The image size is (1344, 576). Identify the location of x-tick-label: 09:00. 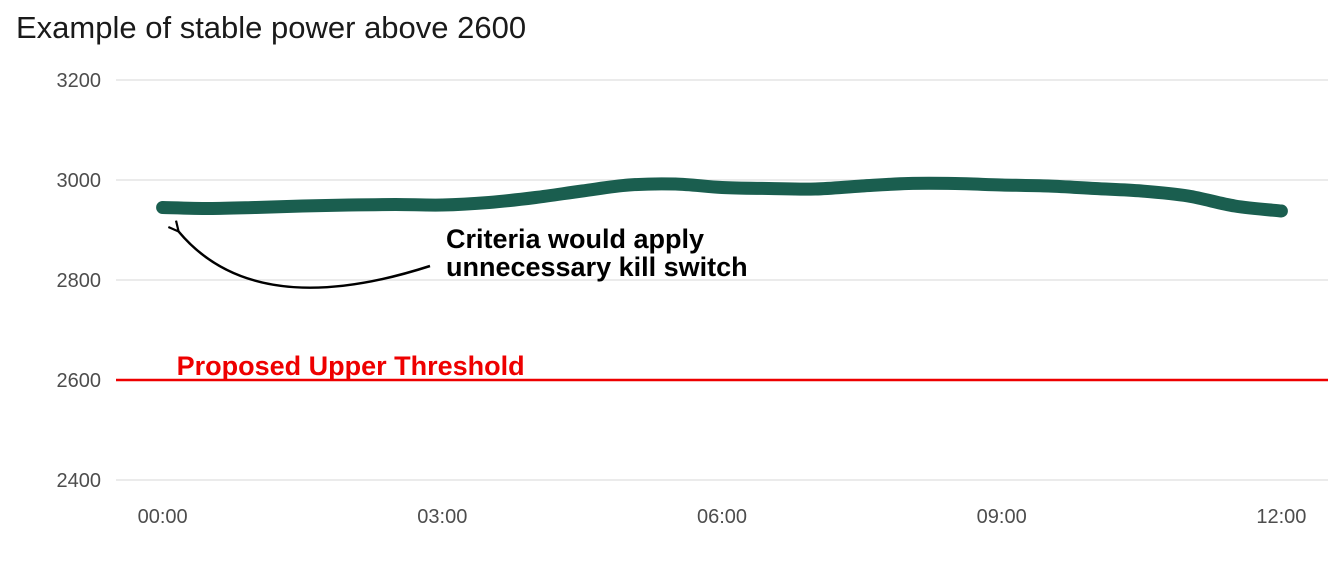
(1002, 517).